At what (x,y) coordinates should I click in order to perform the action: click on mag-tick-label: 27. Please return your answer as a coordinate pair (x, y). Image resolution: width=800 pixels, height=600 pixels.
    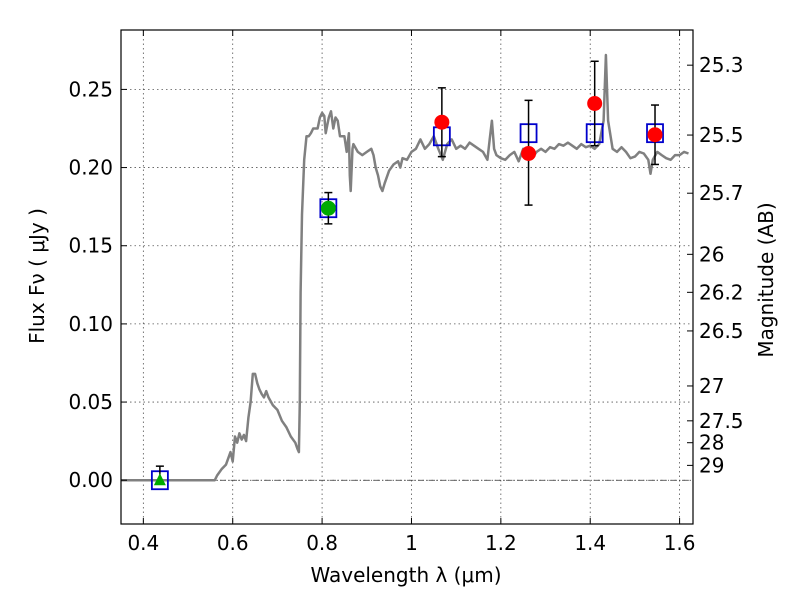
    Looking at the image, I should click on (711, 386).